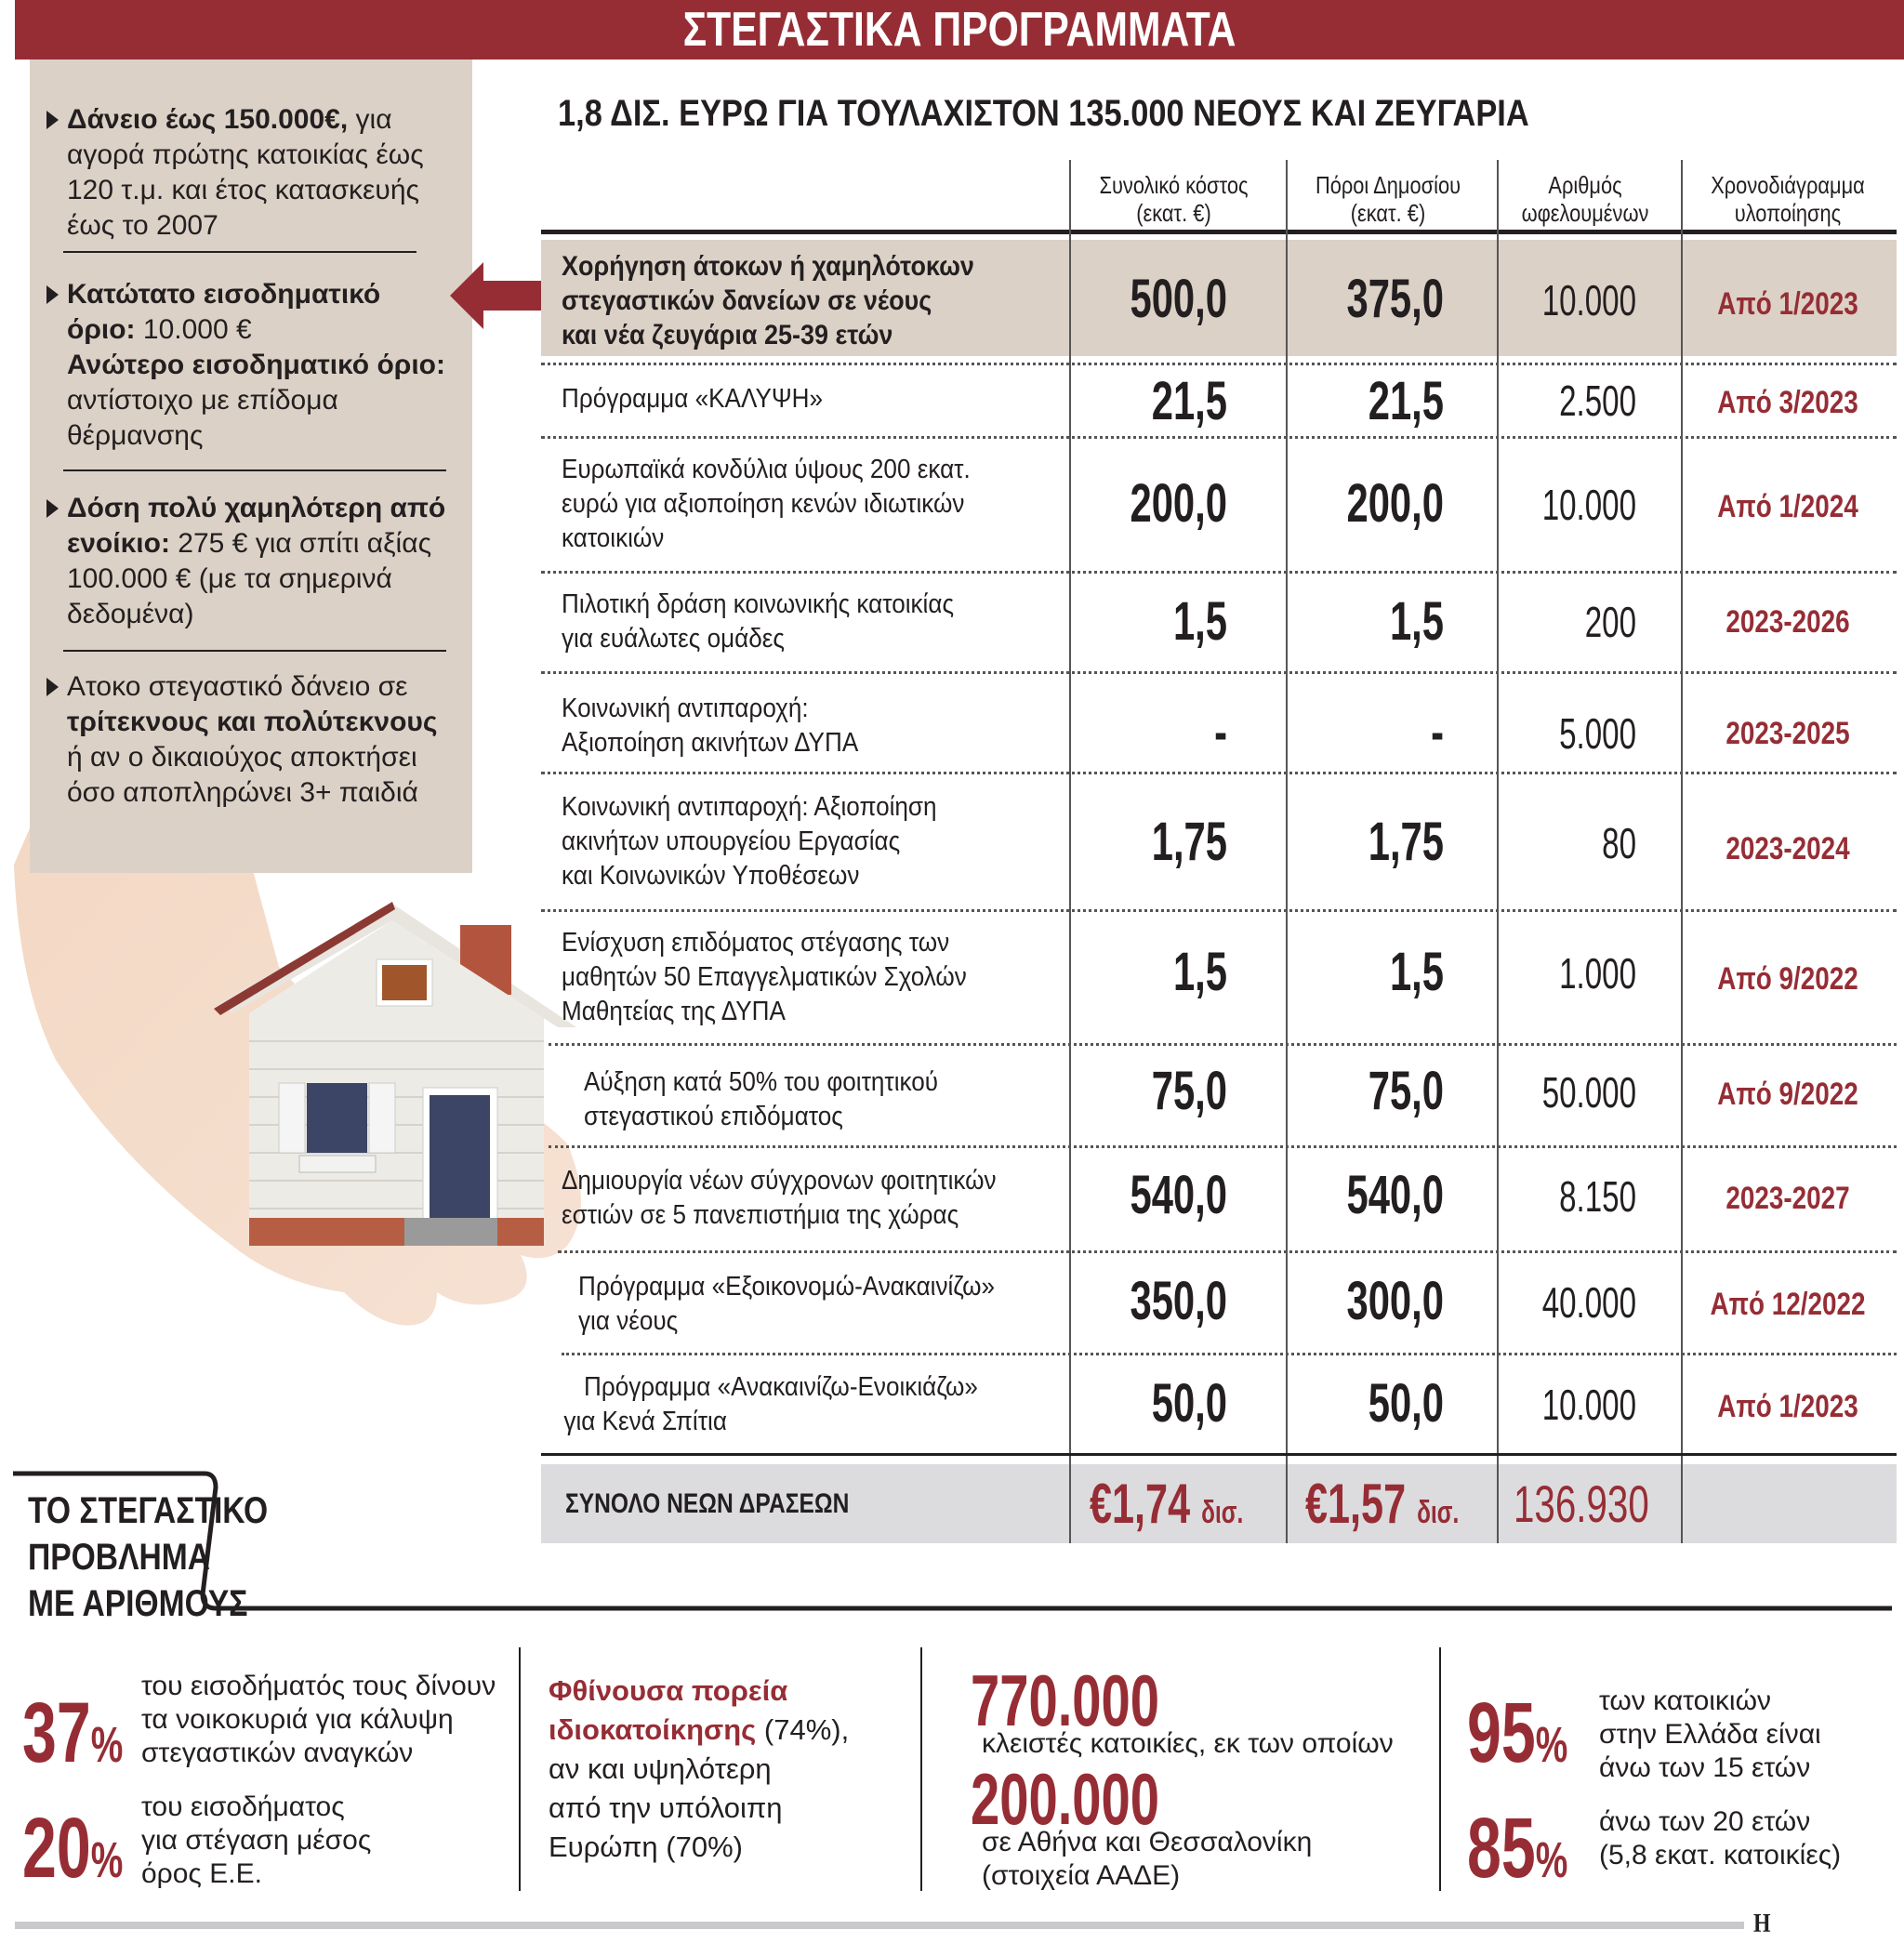 This screenshot has width=1904, height=1943. I want to click on bullet-bold-text: τρίτεκνους και πολύτεκνους, so click(252, 722).